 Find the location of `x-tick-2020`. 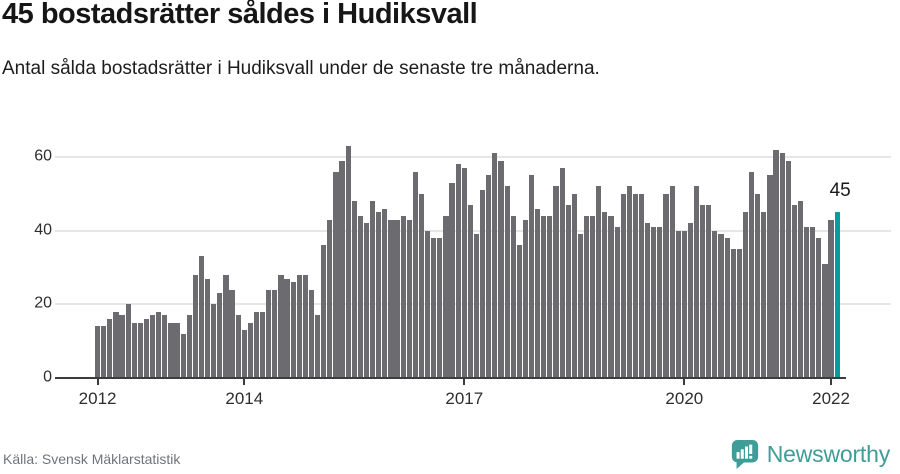

x-tick-2020 is located at coordinates (684, 381).